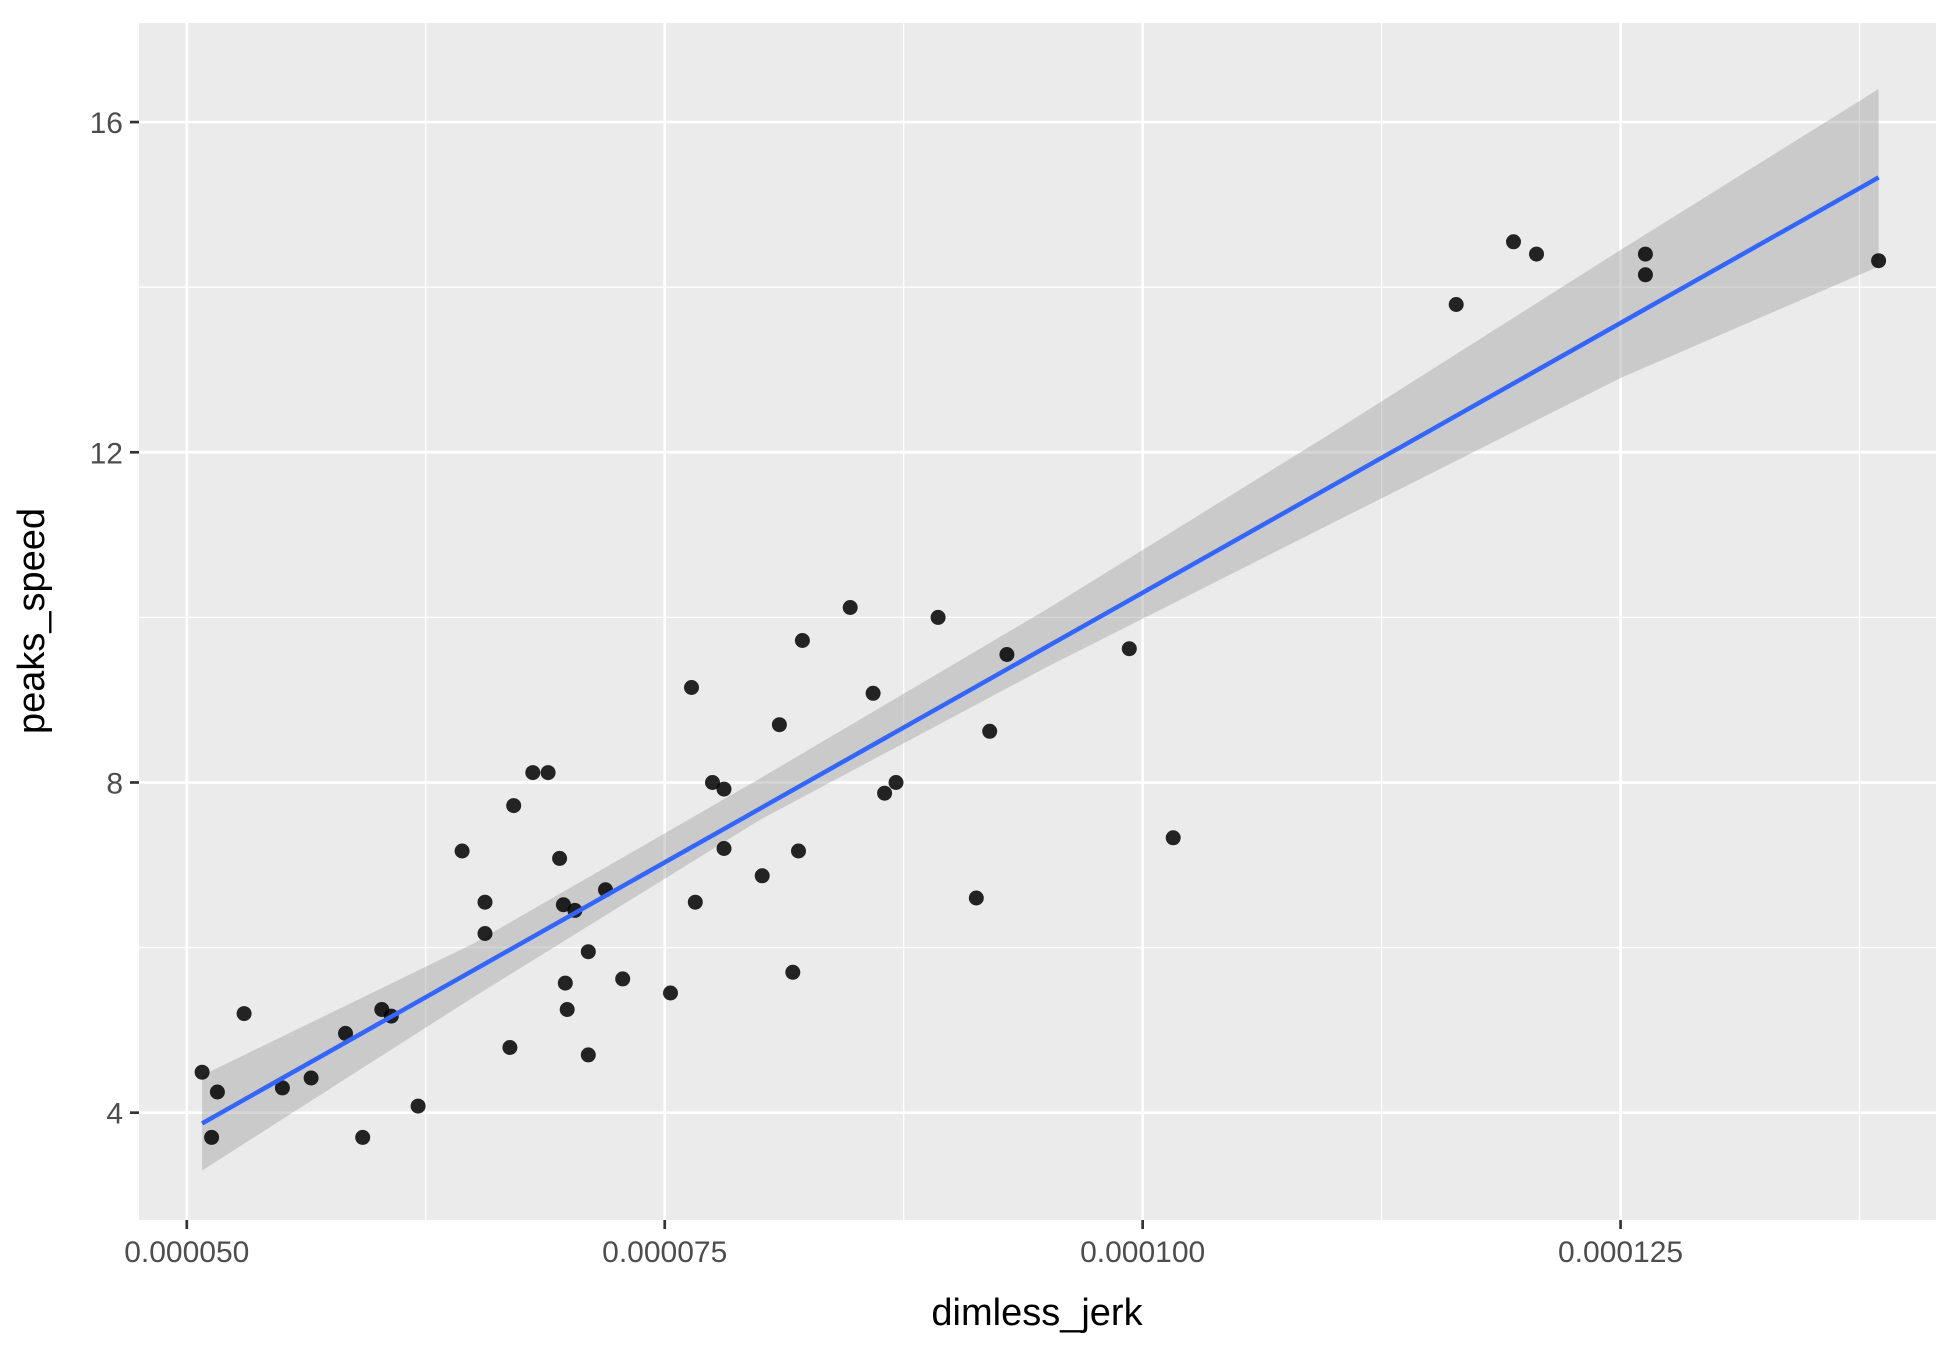 Image resolution: width=1950 pixels, height=1350 pixels. I want to click on x-axis-title: dimless_jerk, so click(1037, 1313).